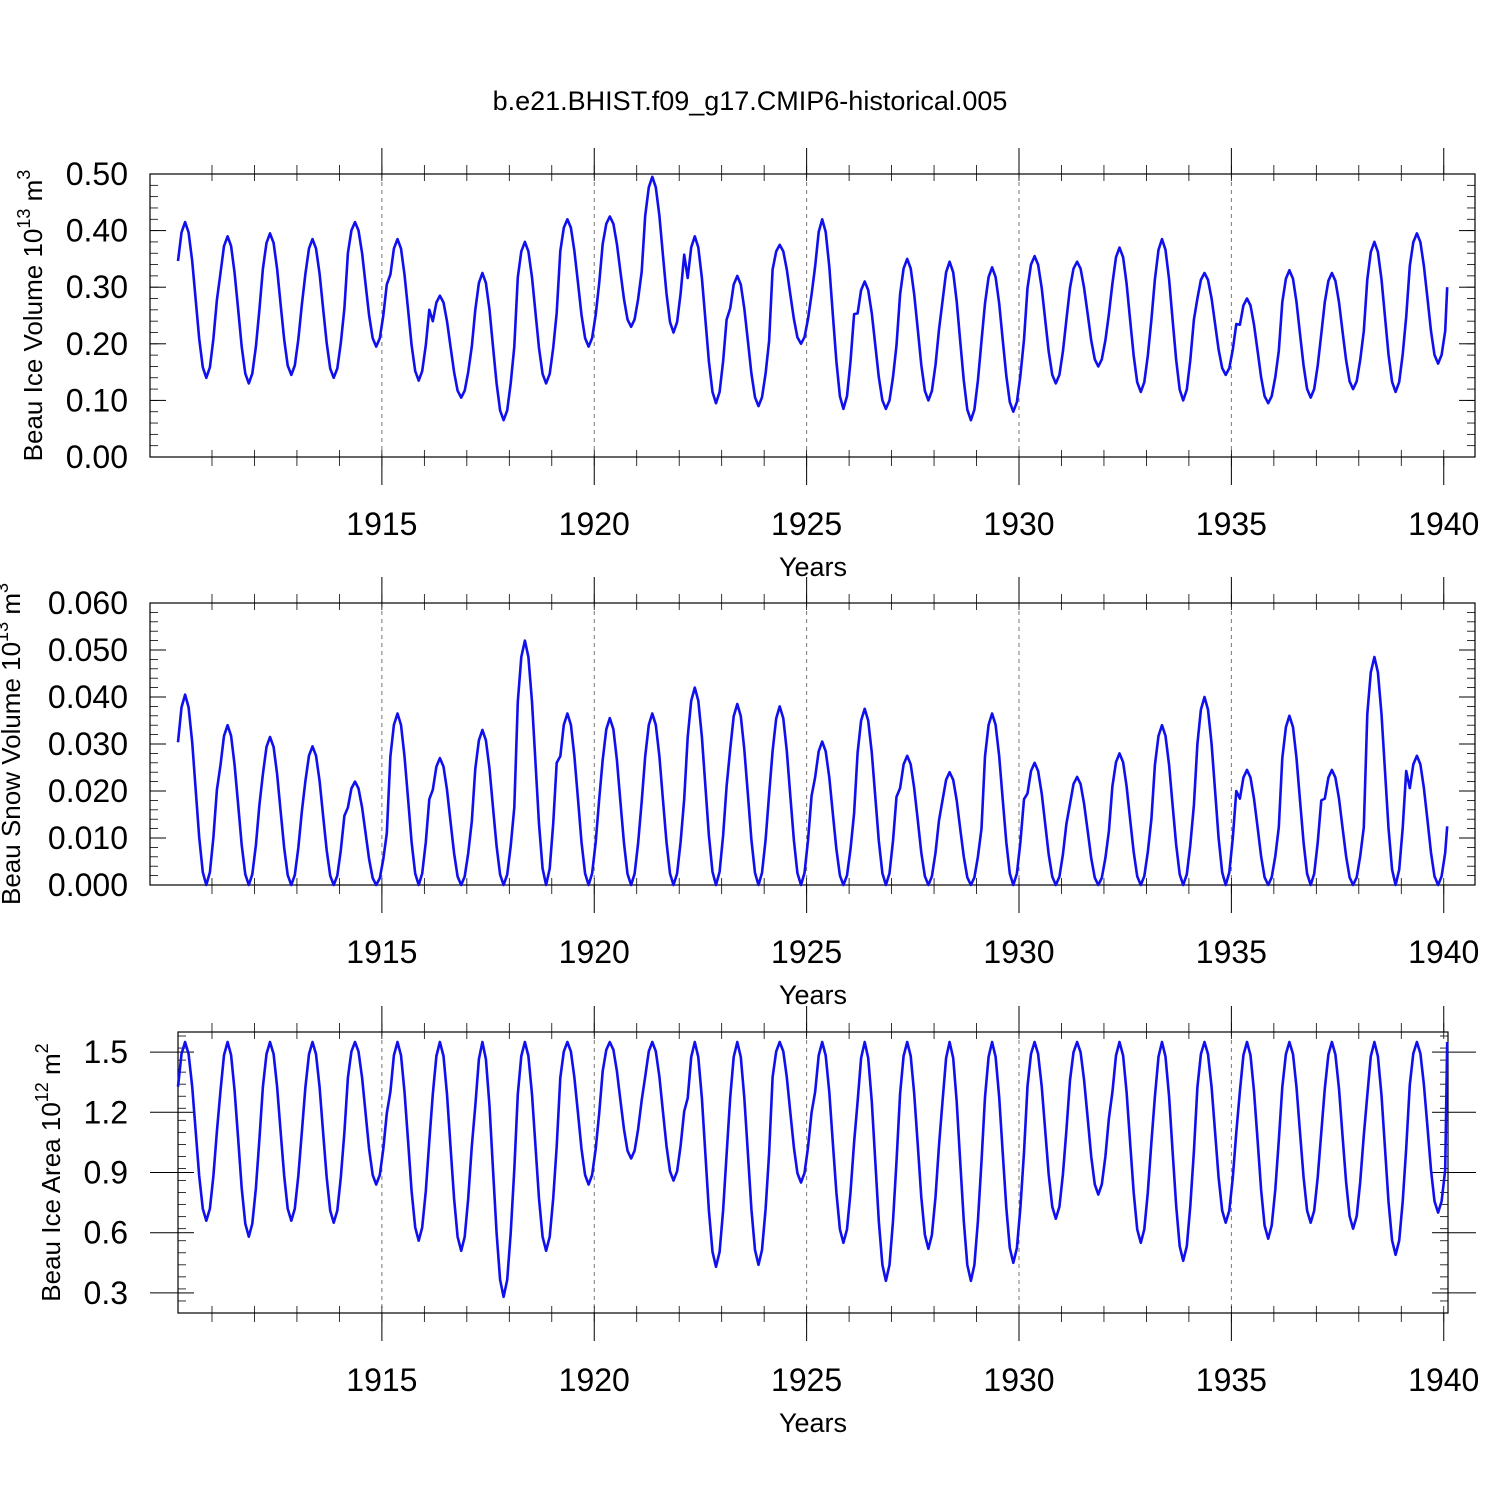 This screenshot has width=1500, height=1500. What do you see at coordinates (106, 1233) in the screenshot?
I see `y-tick-label: 0.6` at bounding box center [106, 1233].